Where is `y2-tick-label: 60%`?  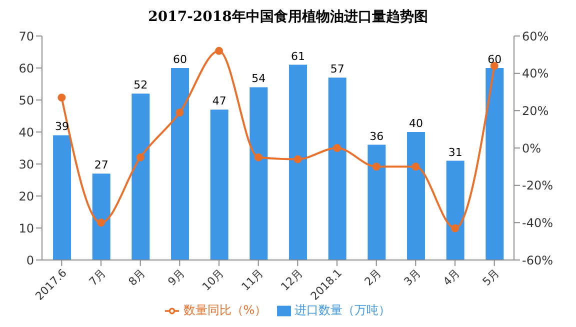 y2-tick-label: 60% is located at coordinates (535, 36).